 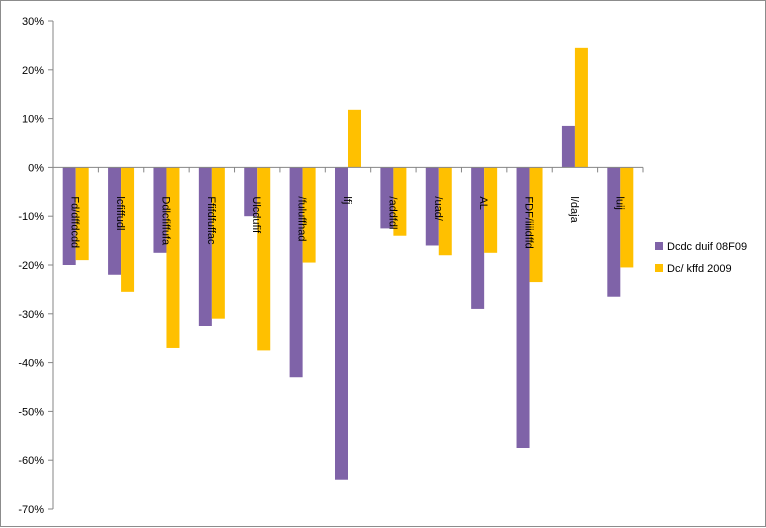 I want to click on category-label: /uad/, so click(x=438, y=208).